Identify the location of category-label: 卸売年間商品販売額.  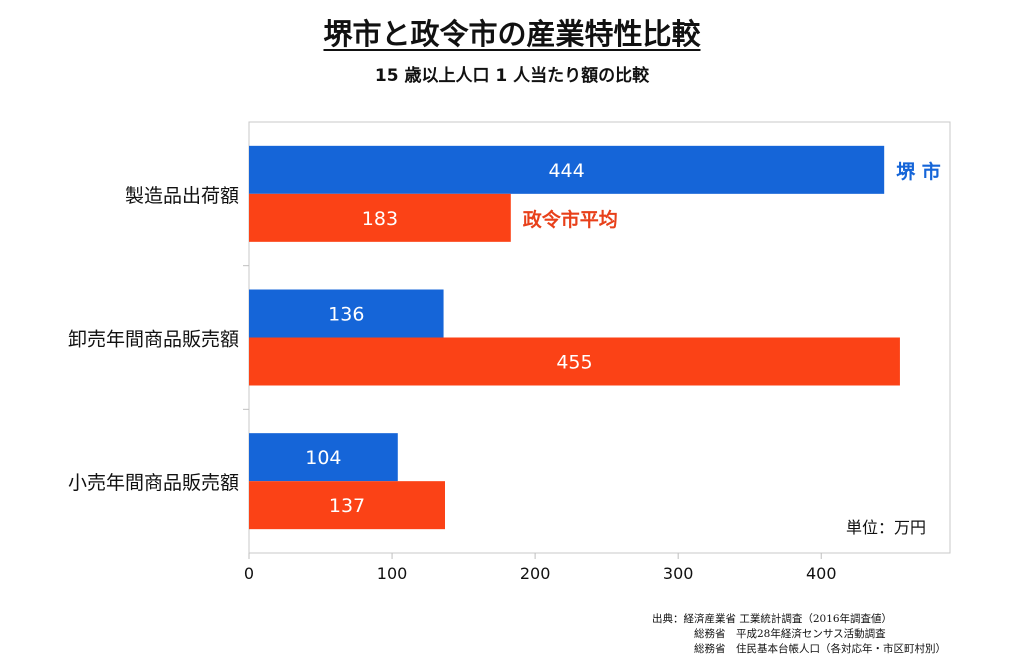
(153, 340).